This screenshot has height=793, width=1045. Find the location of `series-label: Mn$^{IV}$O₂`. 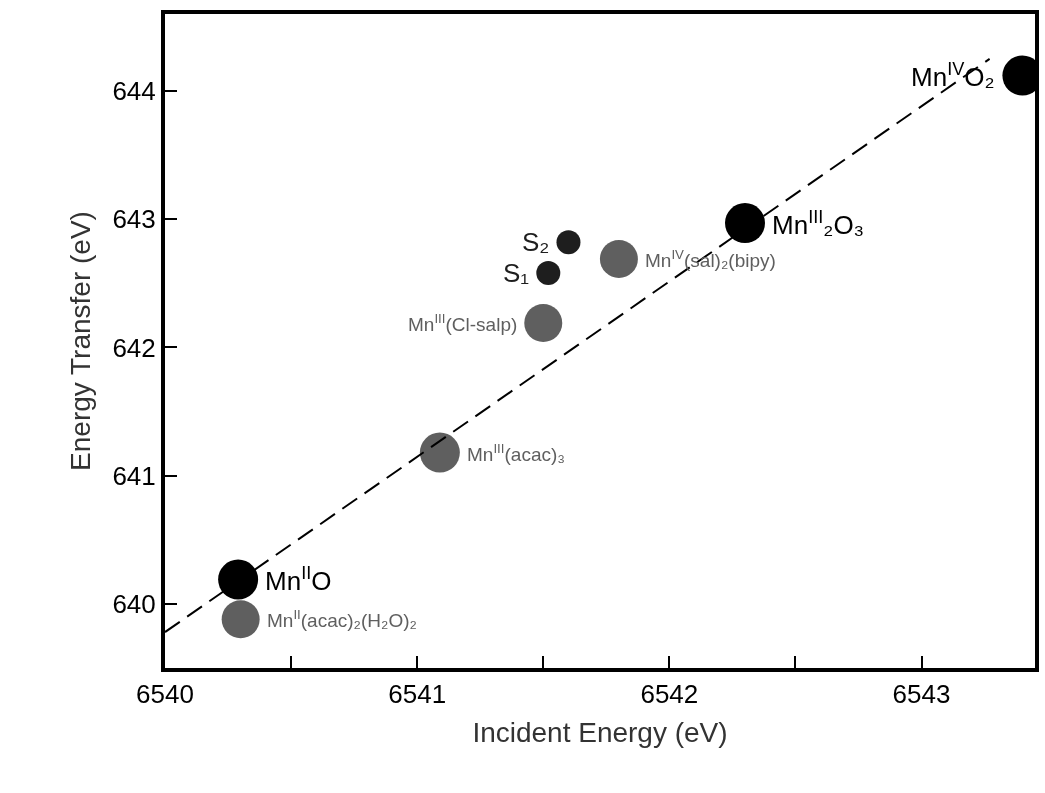

series-label: Mn$^{IV}$O₂ is located at coordinates (953, 75).